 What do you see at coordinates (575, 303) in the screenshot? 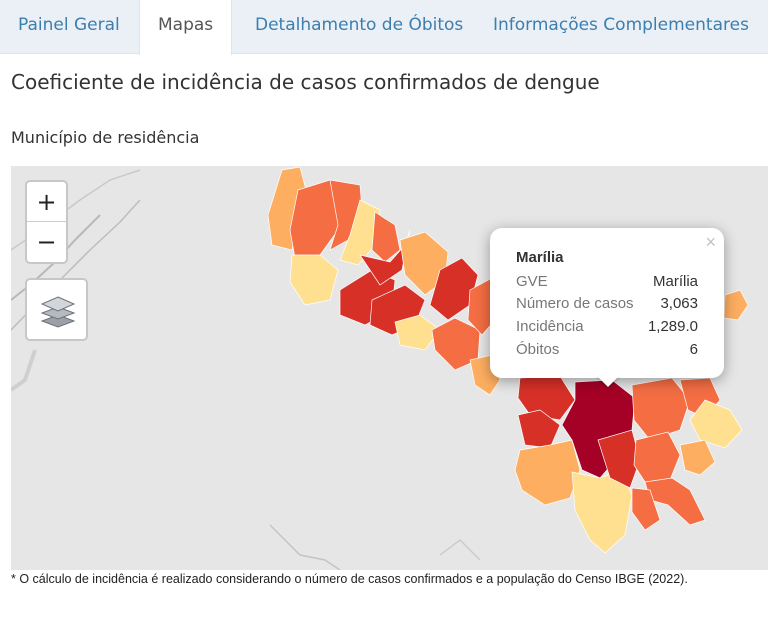
I see `popup-key: Número de casos` at bounding box center [575, 303].